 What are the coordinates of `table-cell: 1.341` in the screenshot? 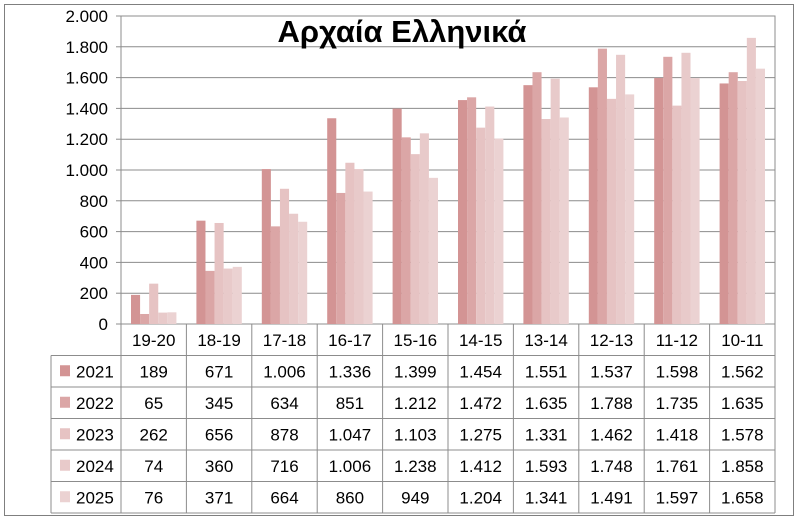 It's located at (546, 497).